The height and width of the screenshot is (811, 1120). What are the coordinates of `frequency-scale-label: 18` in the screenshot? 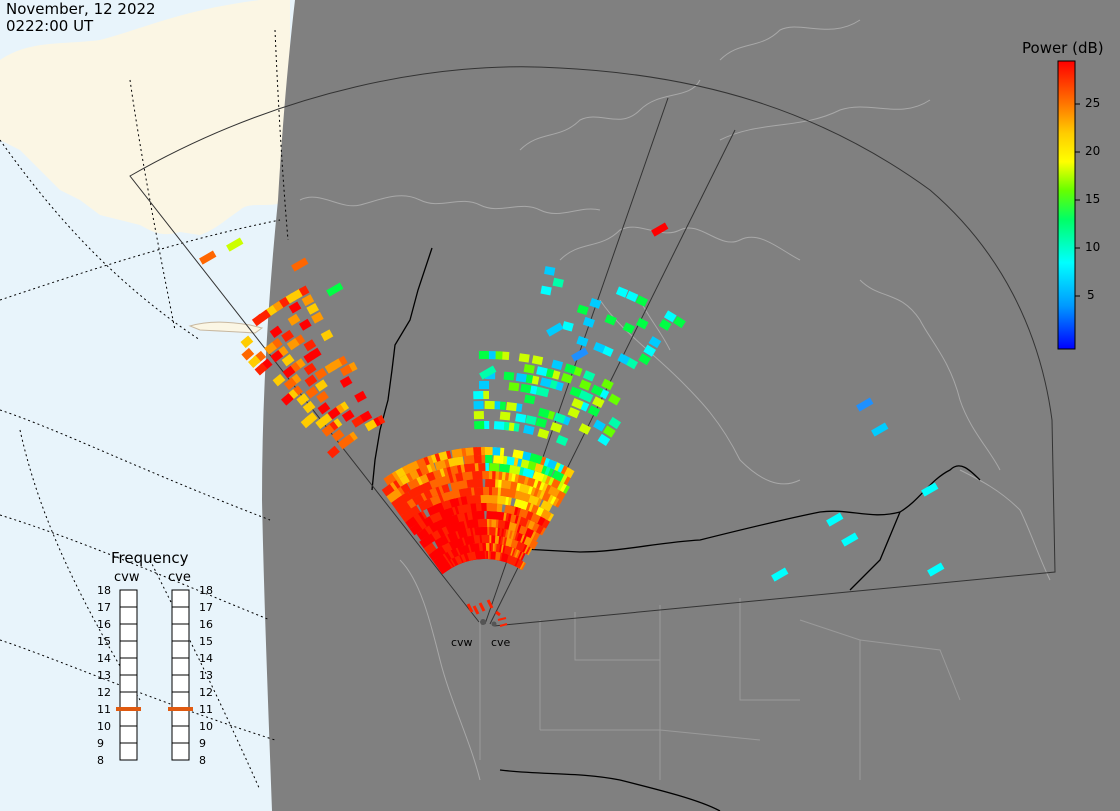 It's located at (104, 590).